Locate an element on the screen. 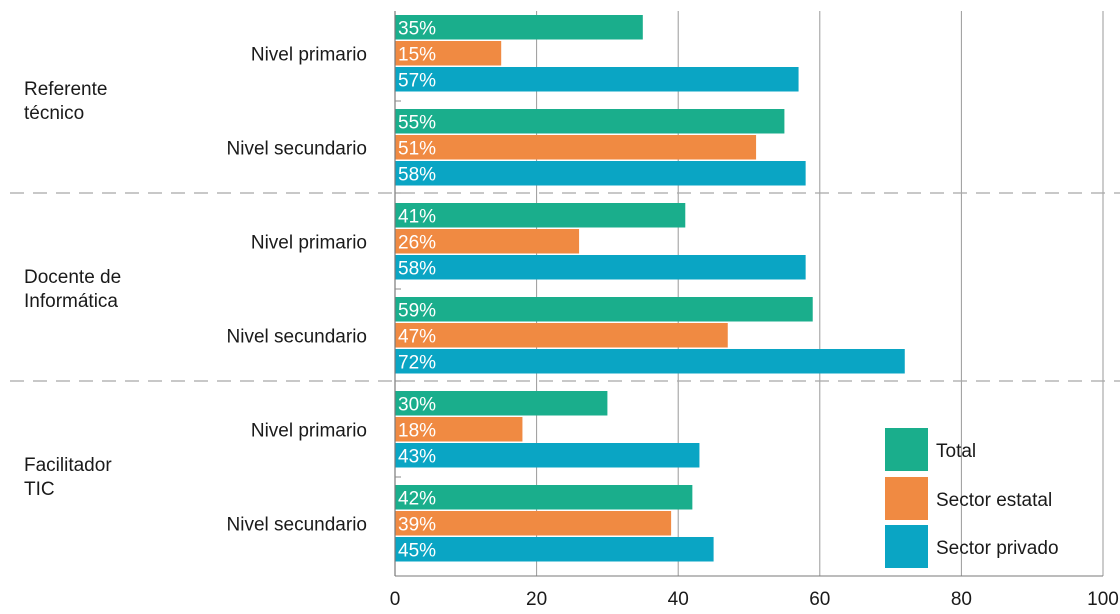 The height and width of the screenshot is (614, 1120). x-tick-label: 80 is located at coordinates (961, 599).